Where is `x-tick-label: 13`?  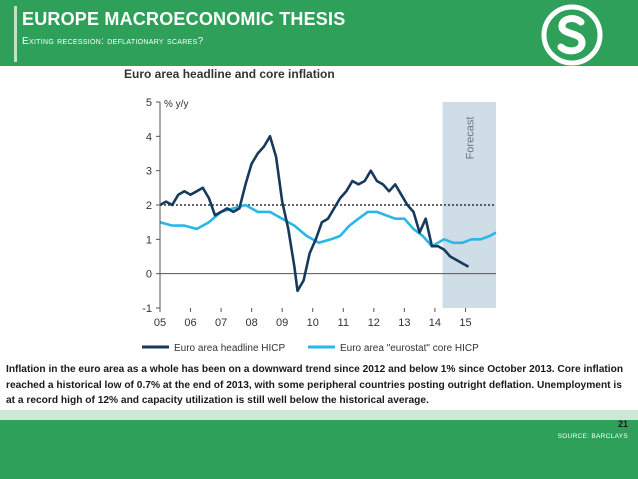
x-tick-label: 13 is located at coordinates (404, 323).